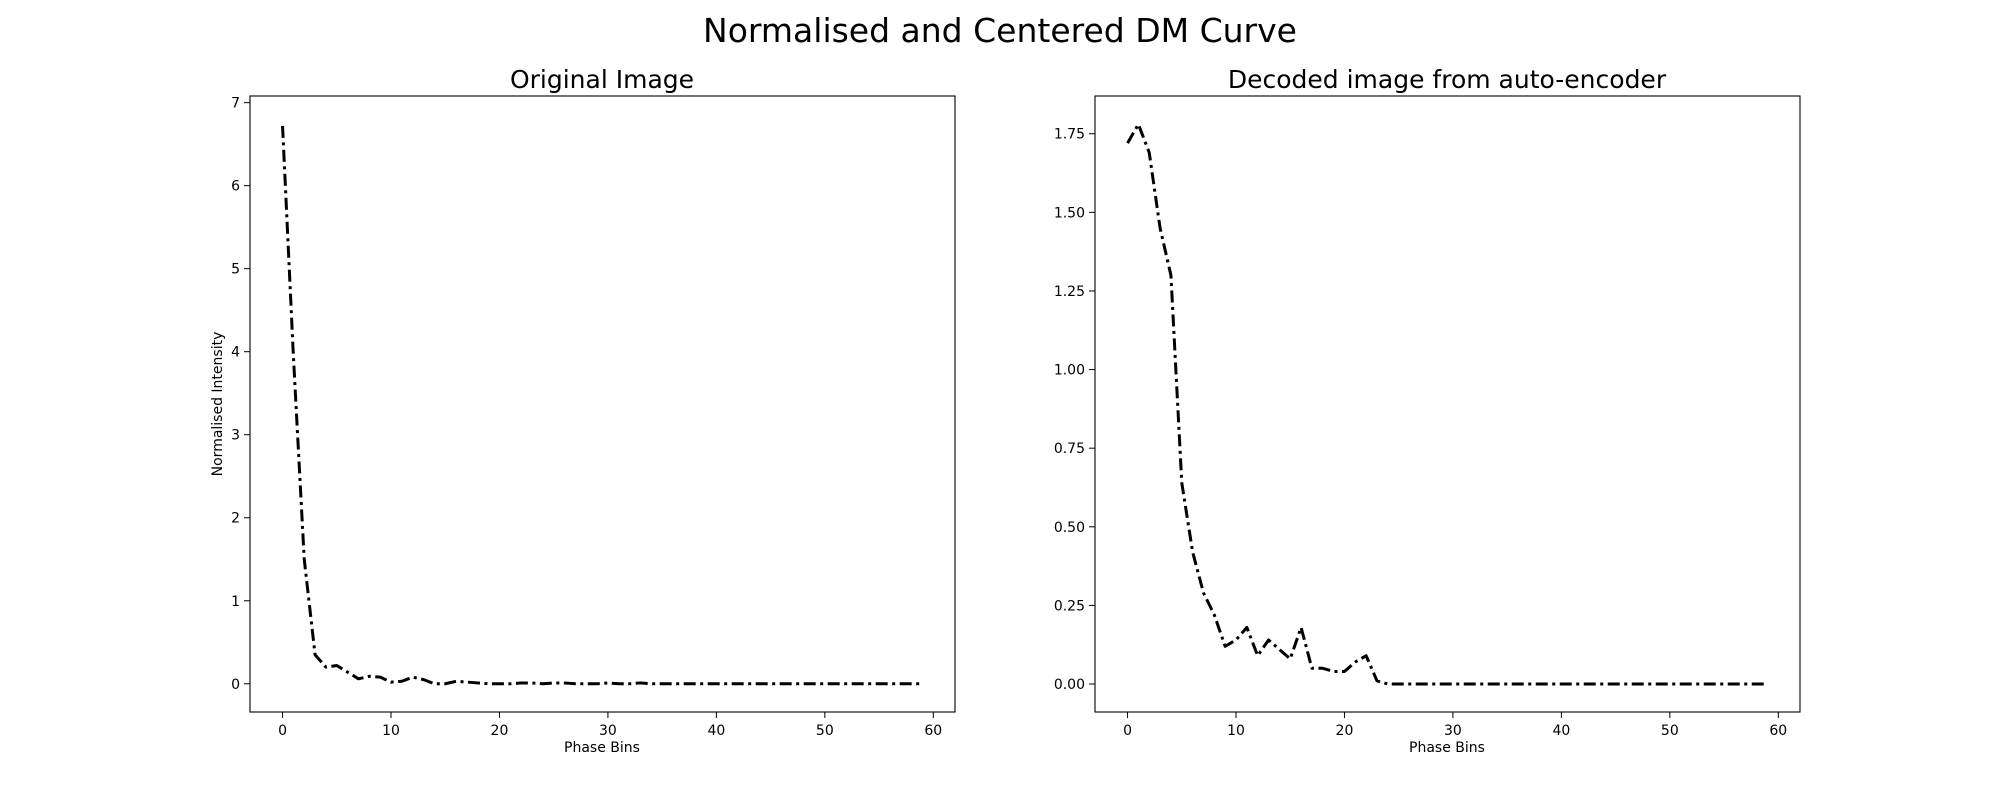 The image size is (2000, 800). Describe the element at coordinates (1069, 135) in the screenshot. I see `y-tick-label: 1.75` at that location.